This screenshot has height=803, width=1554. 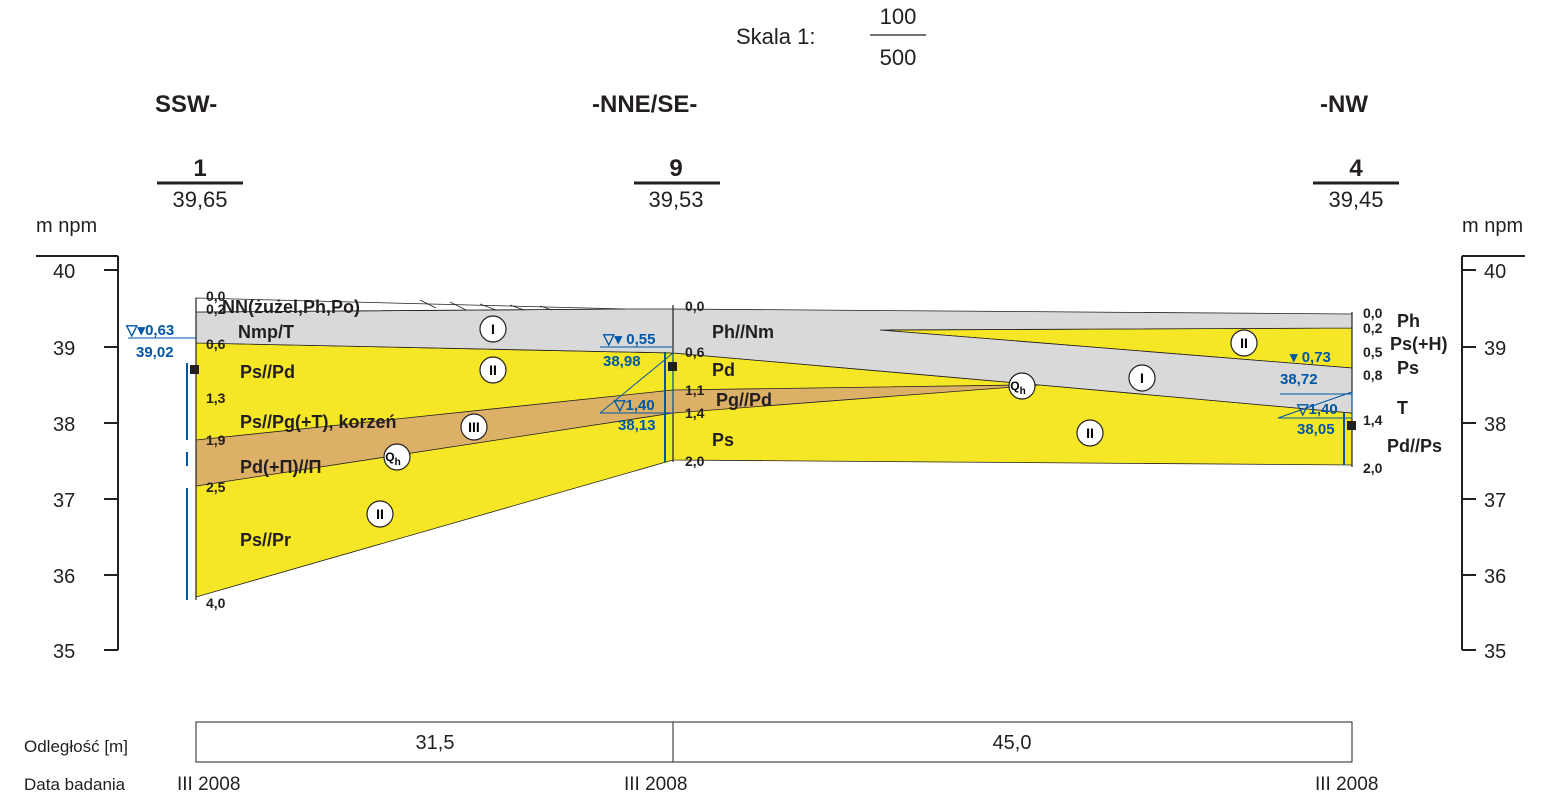 I want to click on soil-label: Pd//Ps, so click(x=1414, y=446).